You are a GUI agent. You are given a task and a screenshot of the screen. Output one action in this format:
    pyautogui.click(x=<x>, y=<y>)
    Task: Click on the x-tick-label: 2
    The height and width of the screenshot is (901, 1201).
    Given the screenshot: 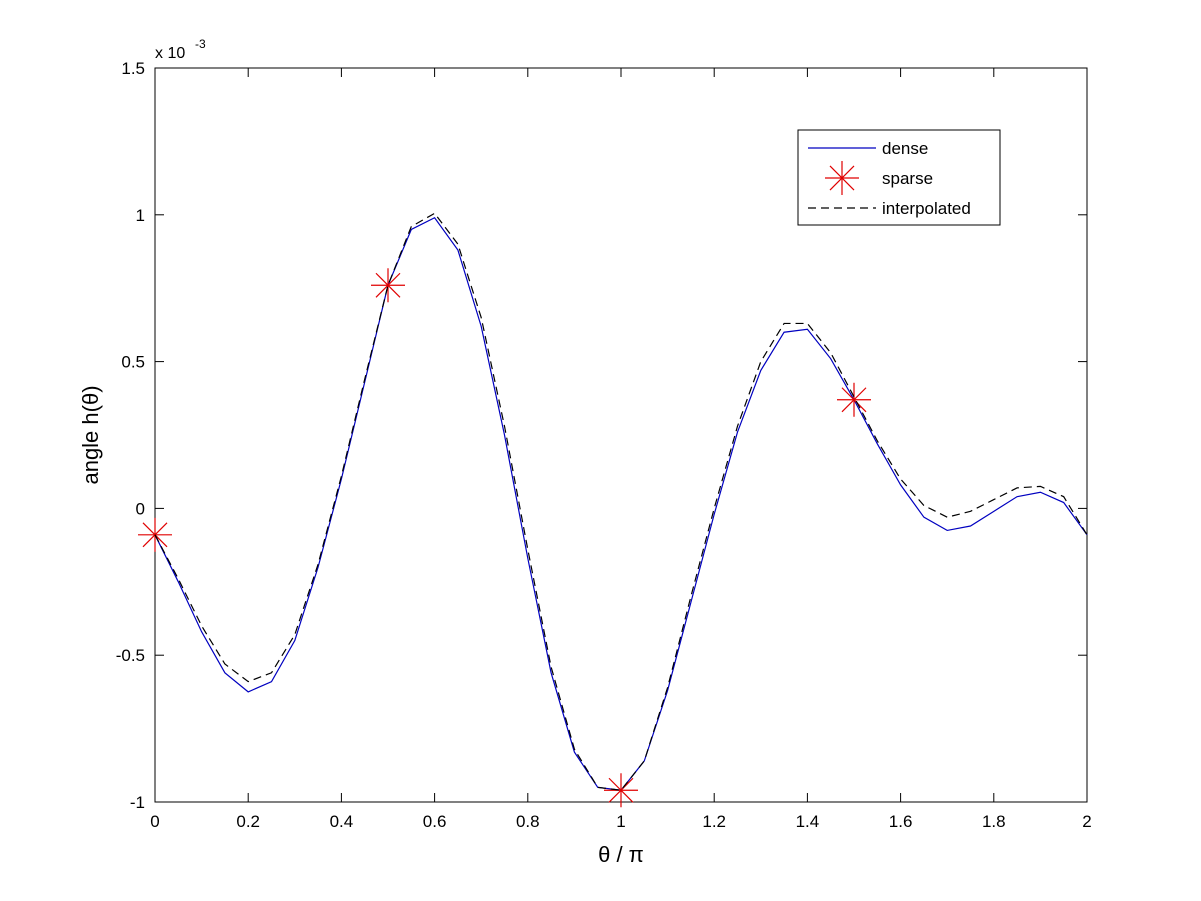 What is the action you would take?
    pyautogui.click(x=1086, y=821)
    